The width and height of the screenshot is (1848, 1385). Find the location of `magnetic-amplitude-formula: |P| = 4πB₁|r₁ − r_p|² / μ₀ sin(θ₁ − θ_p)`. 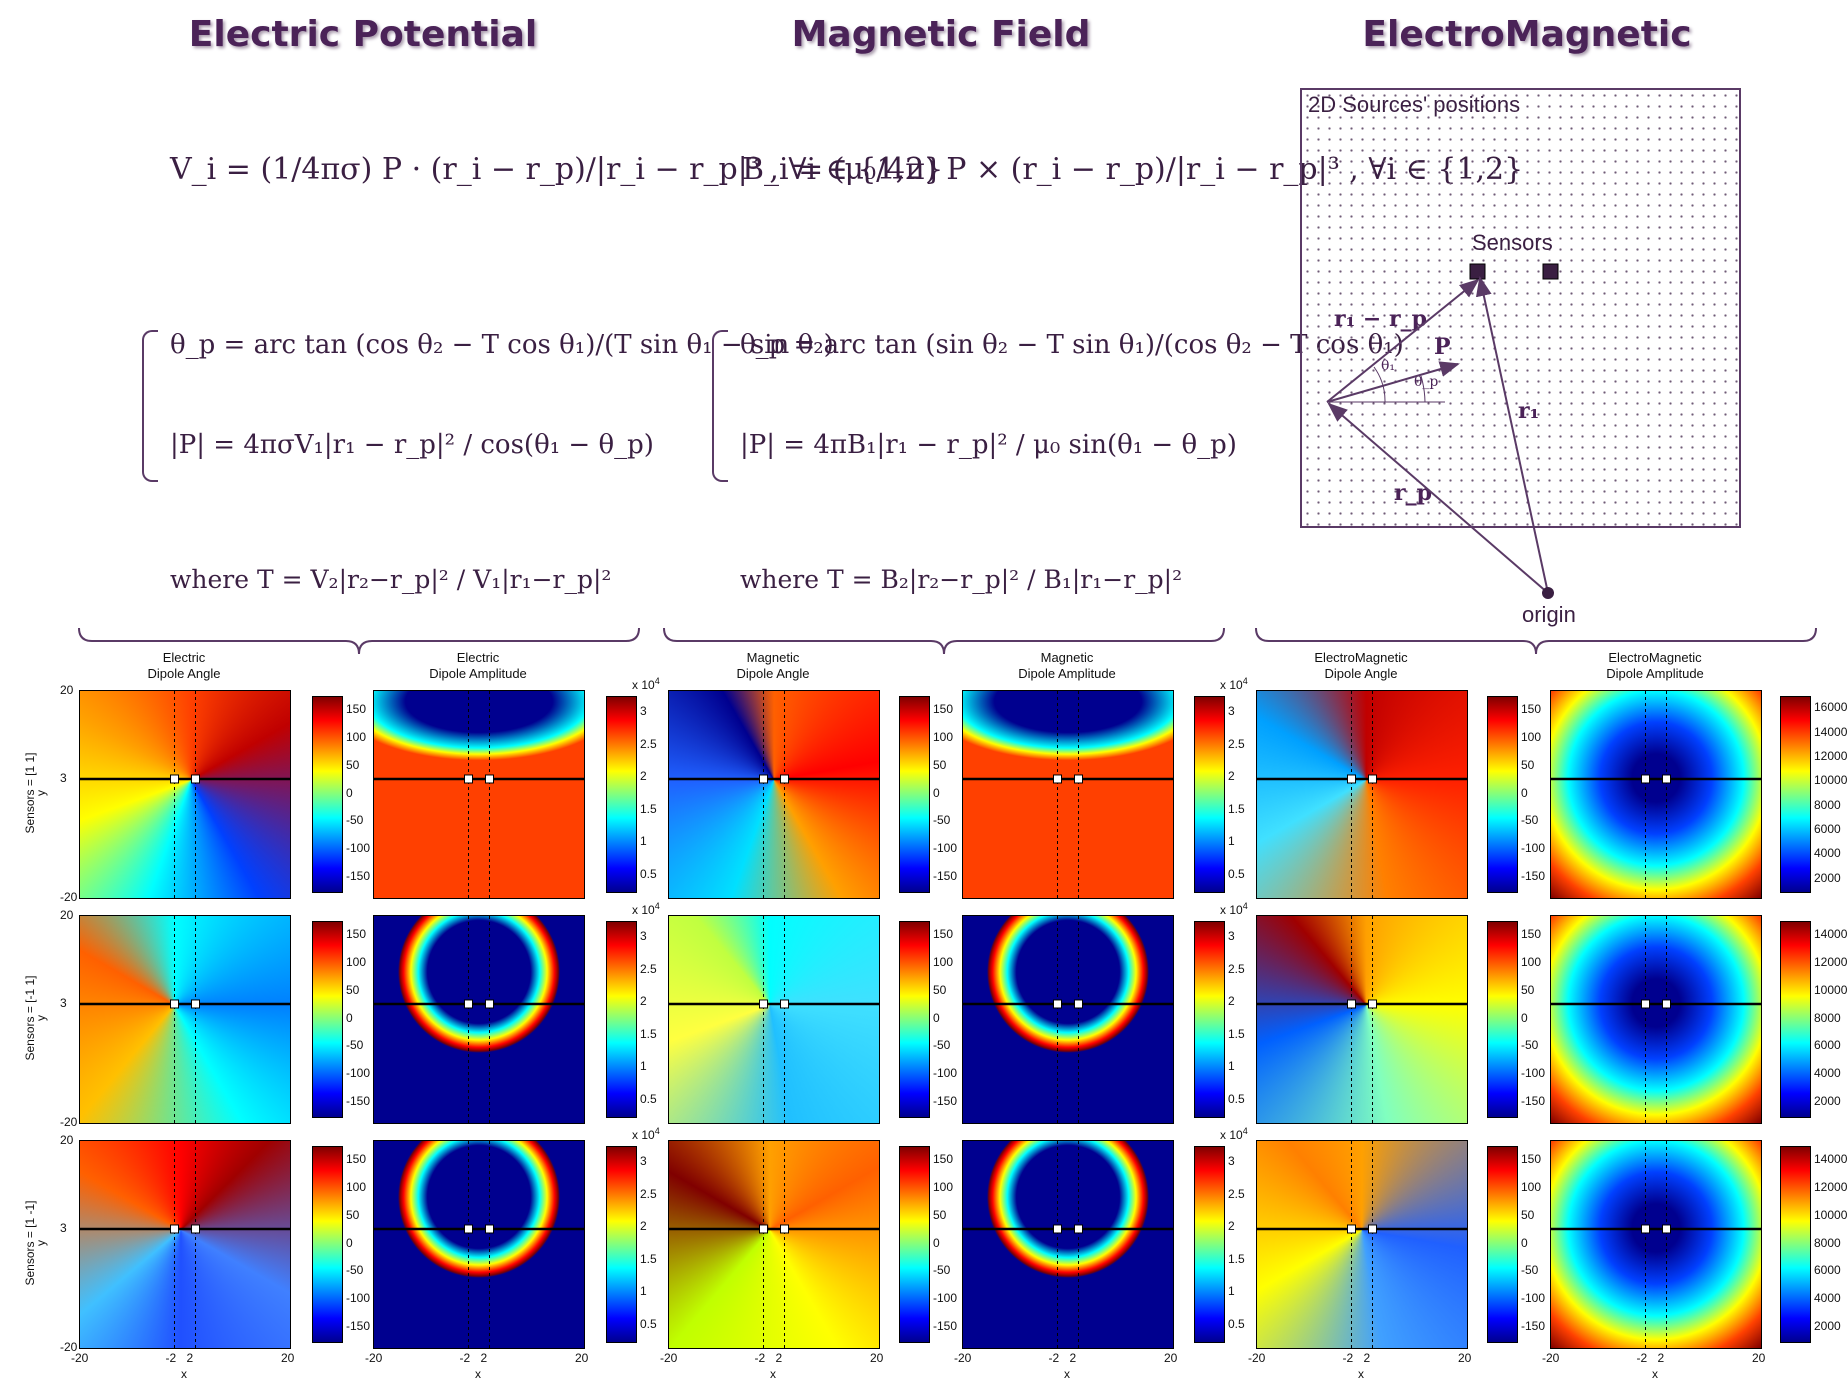

magnetic-amplitude-formula: |P| = 4πB₁|r₁ − r_p|² / μ₀ sin(θ₁ − θ_p) is located at coordinates (988, 445).